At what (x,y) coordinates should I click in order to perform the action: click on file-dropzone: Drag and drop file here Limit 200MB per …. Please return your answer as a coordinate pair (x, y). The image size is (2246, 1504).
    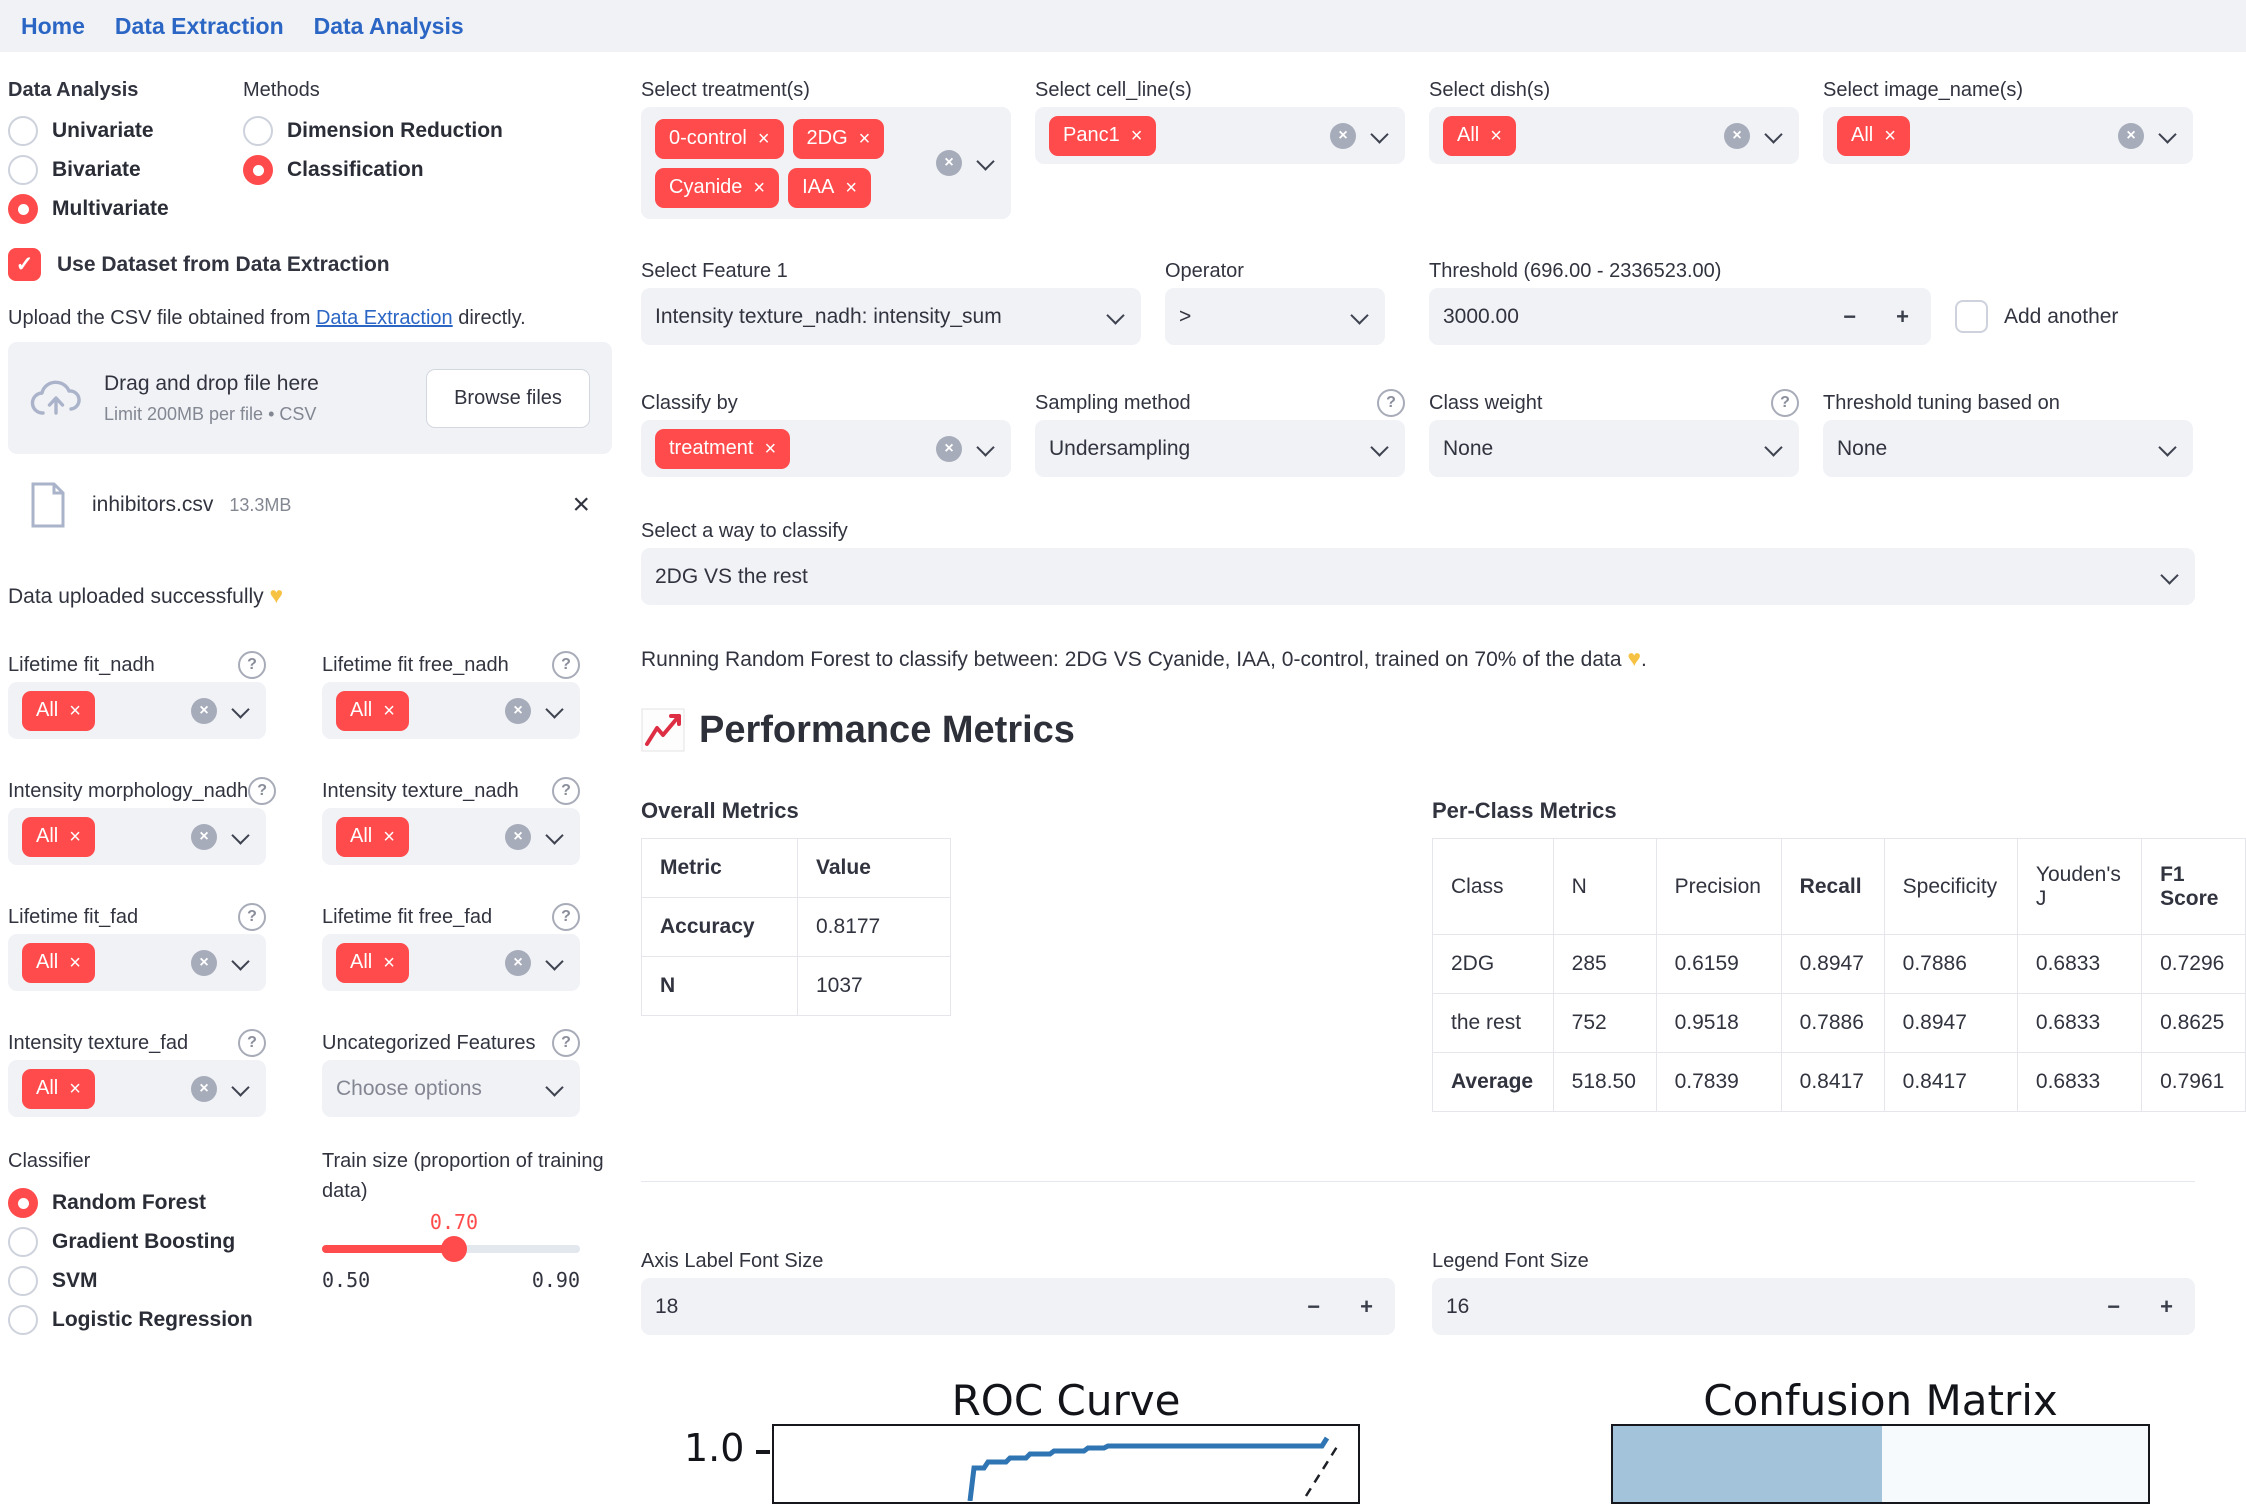
    Looking at the image, I should click on (310, 398).